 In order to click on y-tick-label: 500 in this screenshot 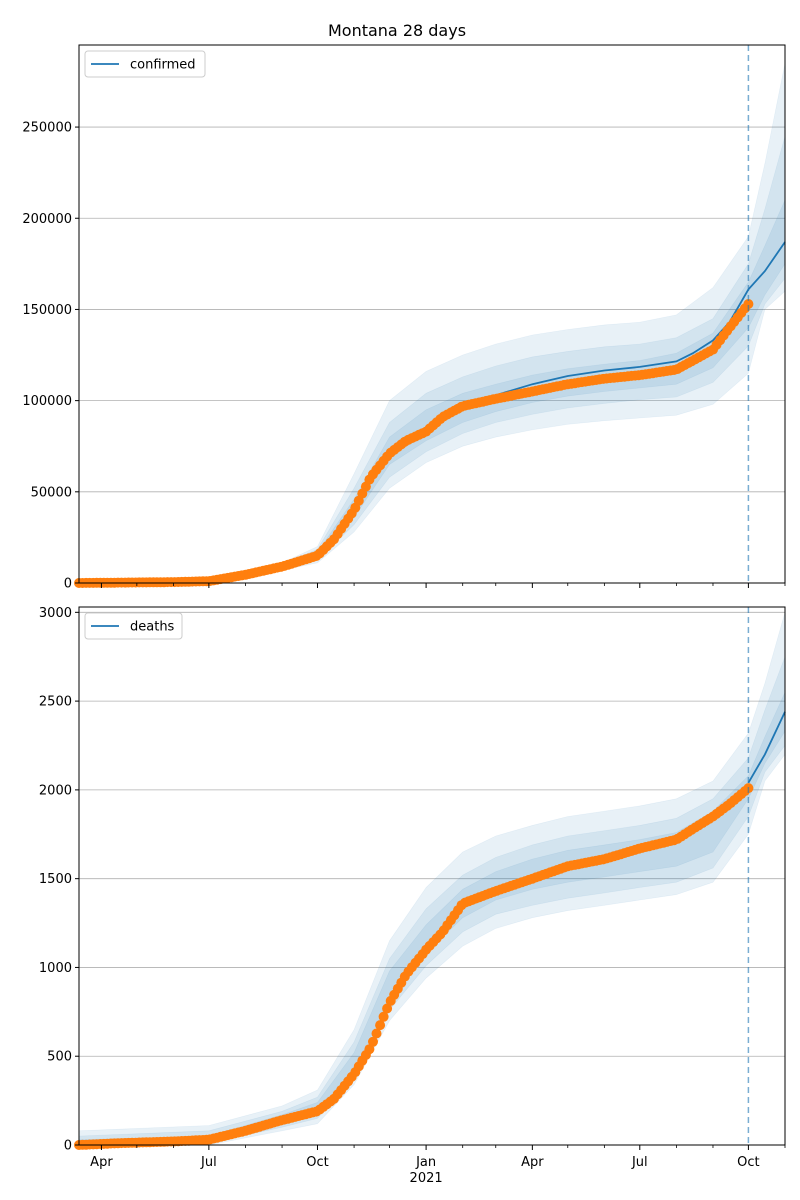, I will do `click(59, 1057)`.